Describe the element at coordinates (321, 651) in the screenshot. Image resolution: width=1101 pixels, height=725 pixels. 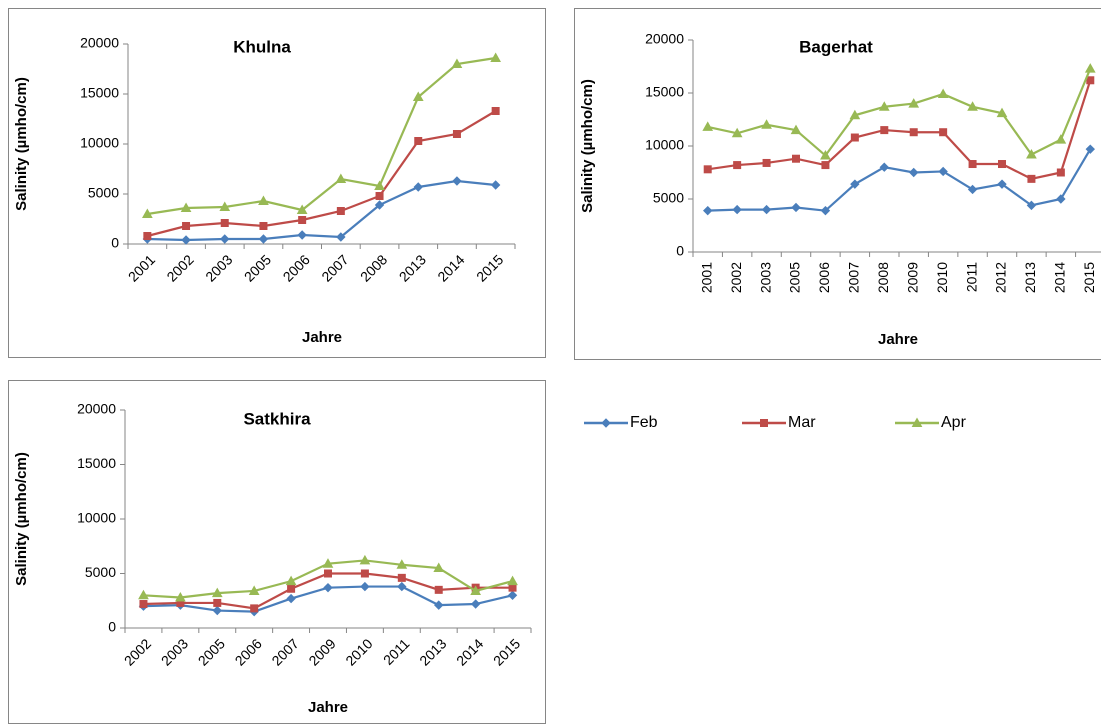
I see `x-tick-label: 2009` at that location.